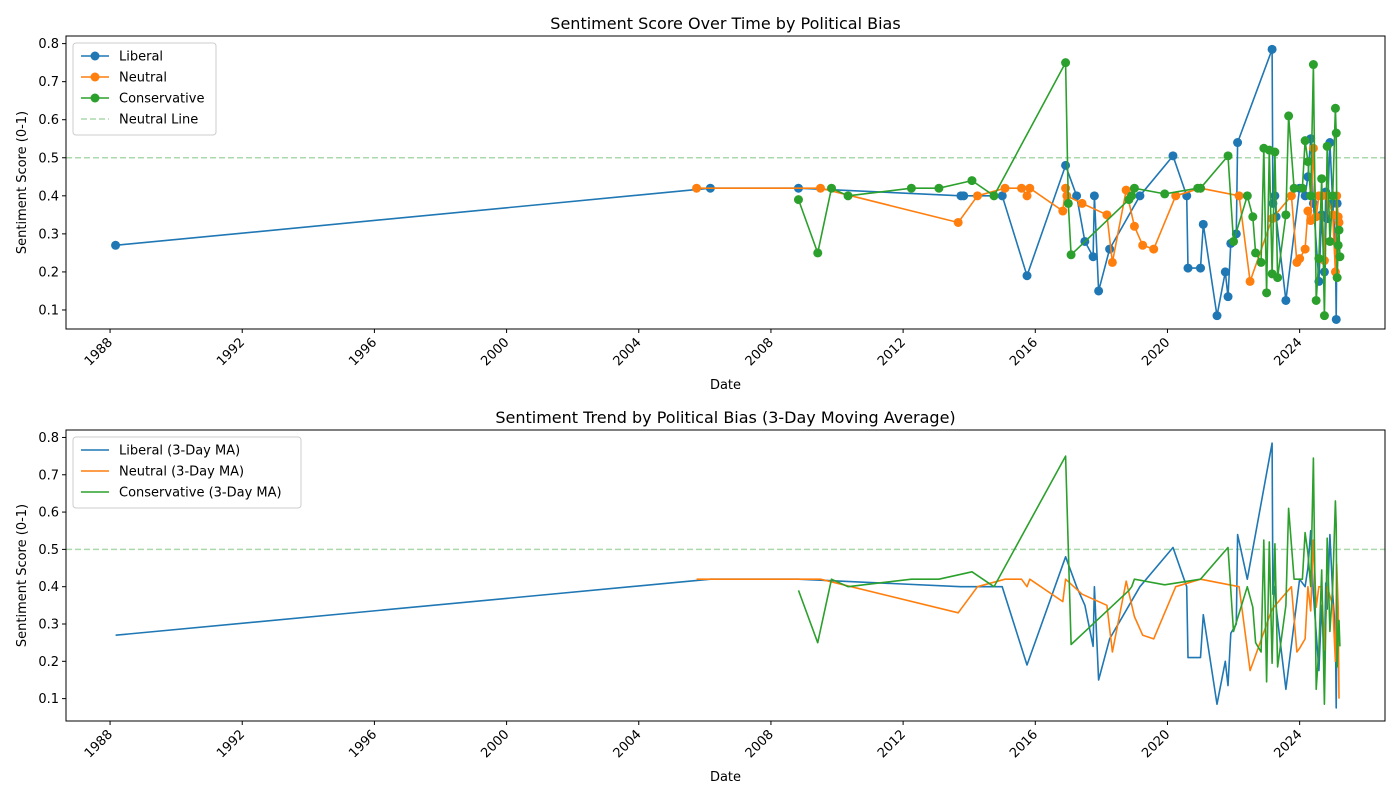 This screenshot has height=800, width=1400. I want to click on legend-item: Neutral, so click(124, 78).